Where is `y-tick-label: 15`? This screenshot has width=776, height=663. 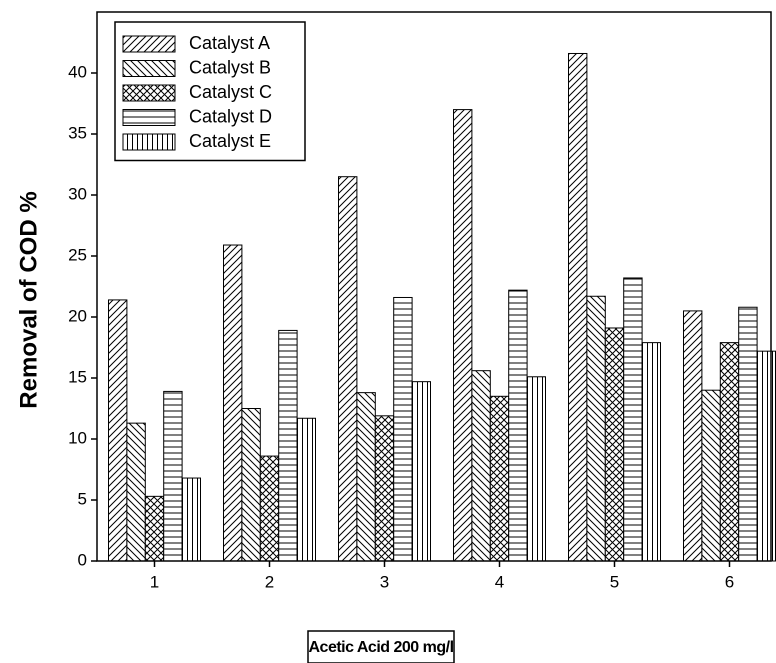
y-tick-label: 15 is located at coordinates (77, 376).